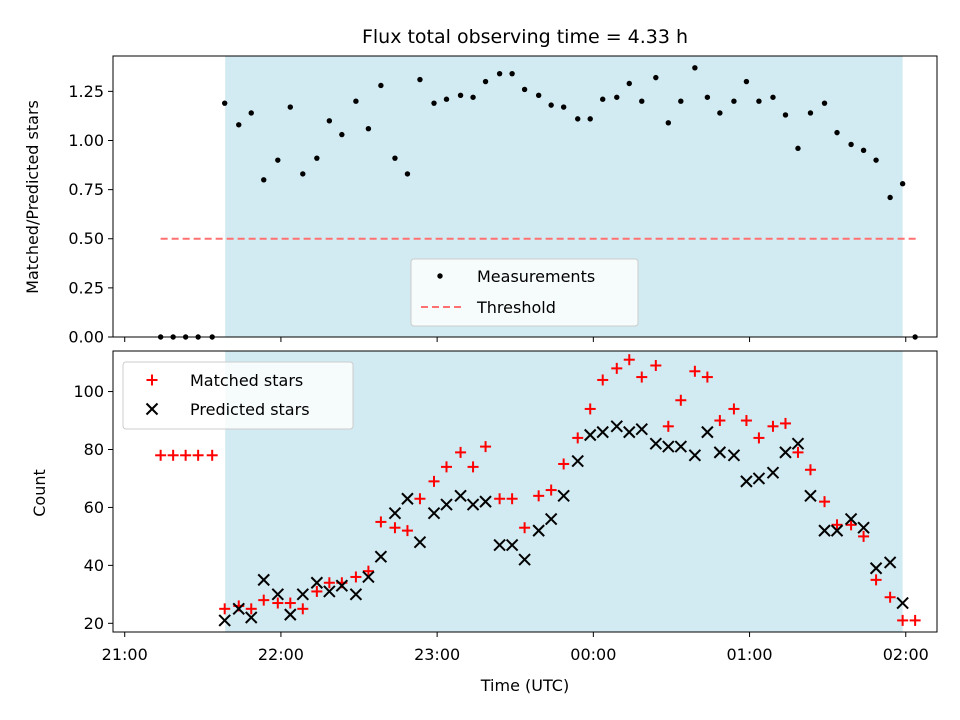 The image size is (960, 720). I want to click on bottom-y-axis: 20 40 60 80 100, so click(93, 507).